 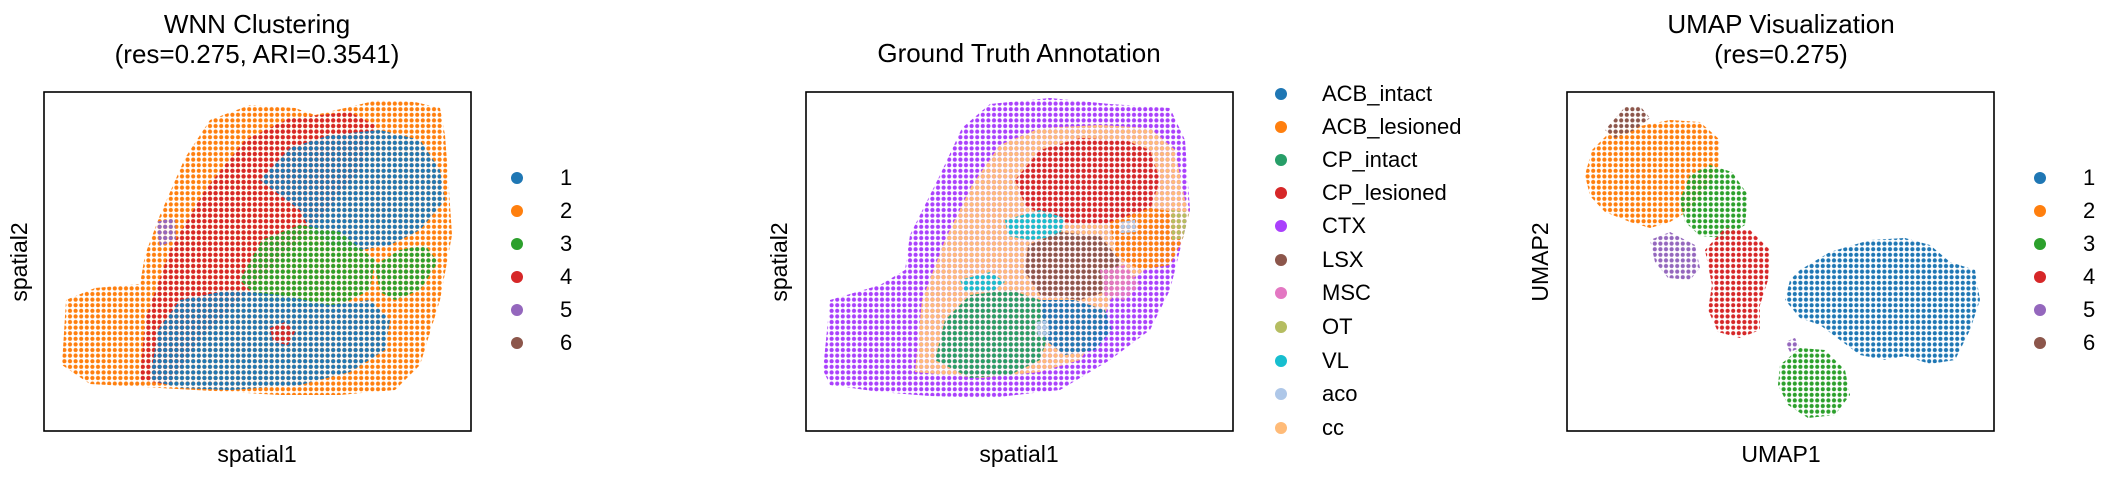 I want to click on panel1-title-line2: (res=0.275, ARI=0.3541), so click(x=257, y=54).